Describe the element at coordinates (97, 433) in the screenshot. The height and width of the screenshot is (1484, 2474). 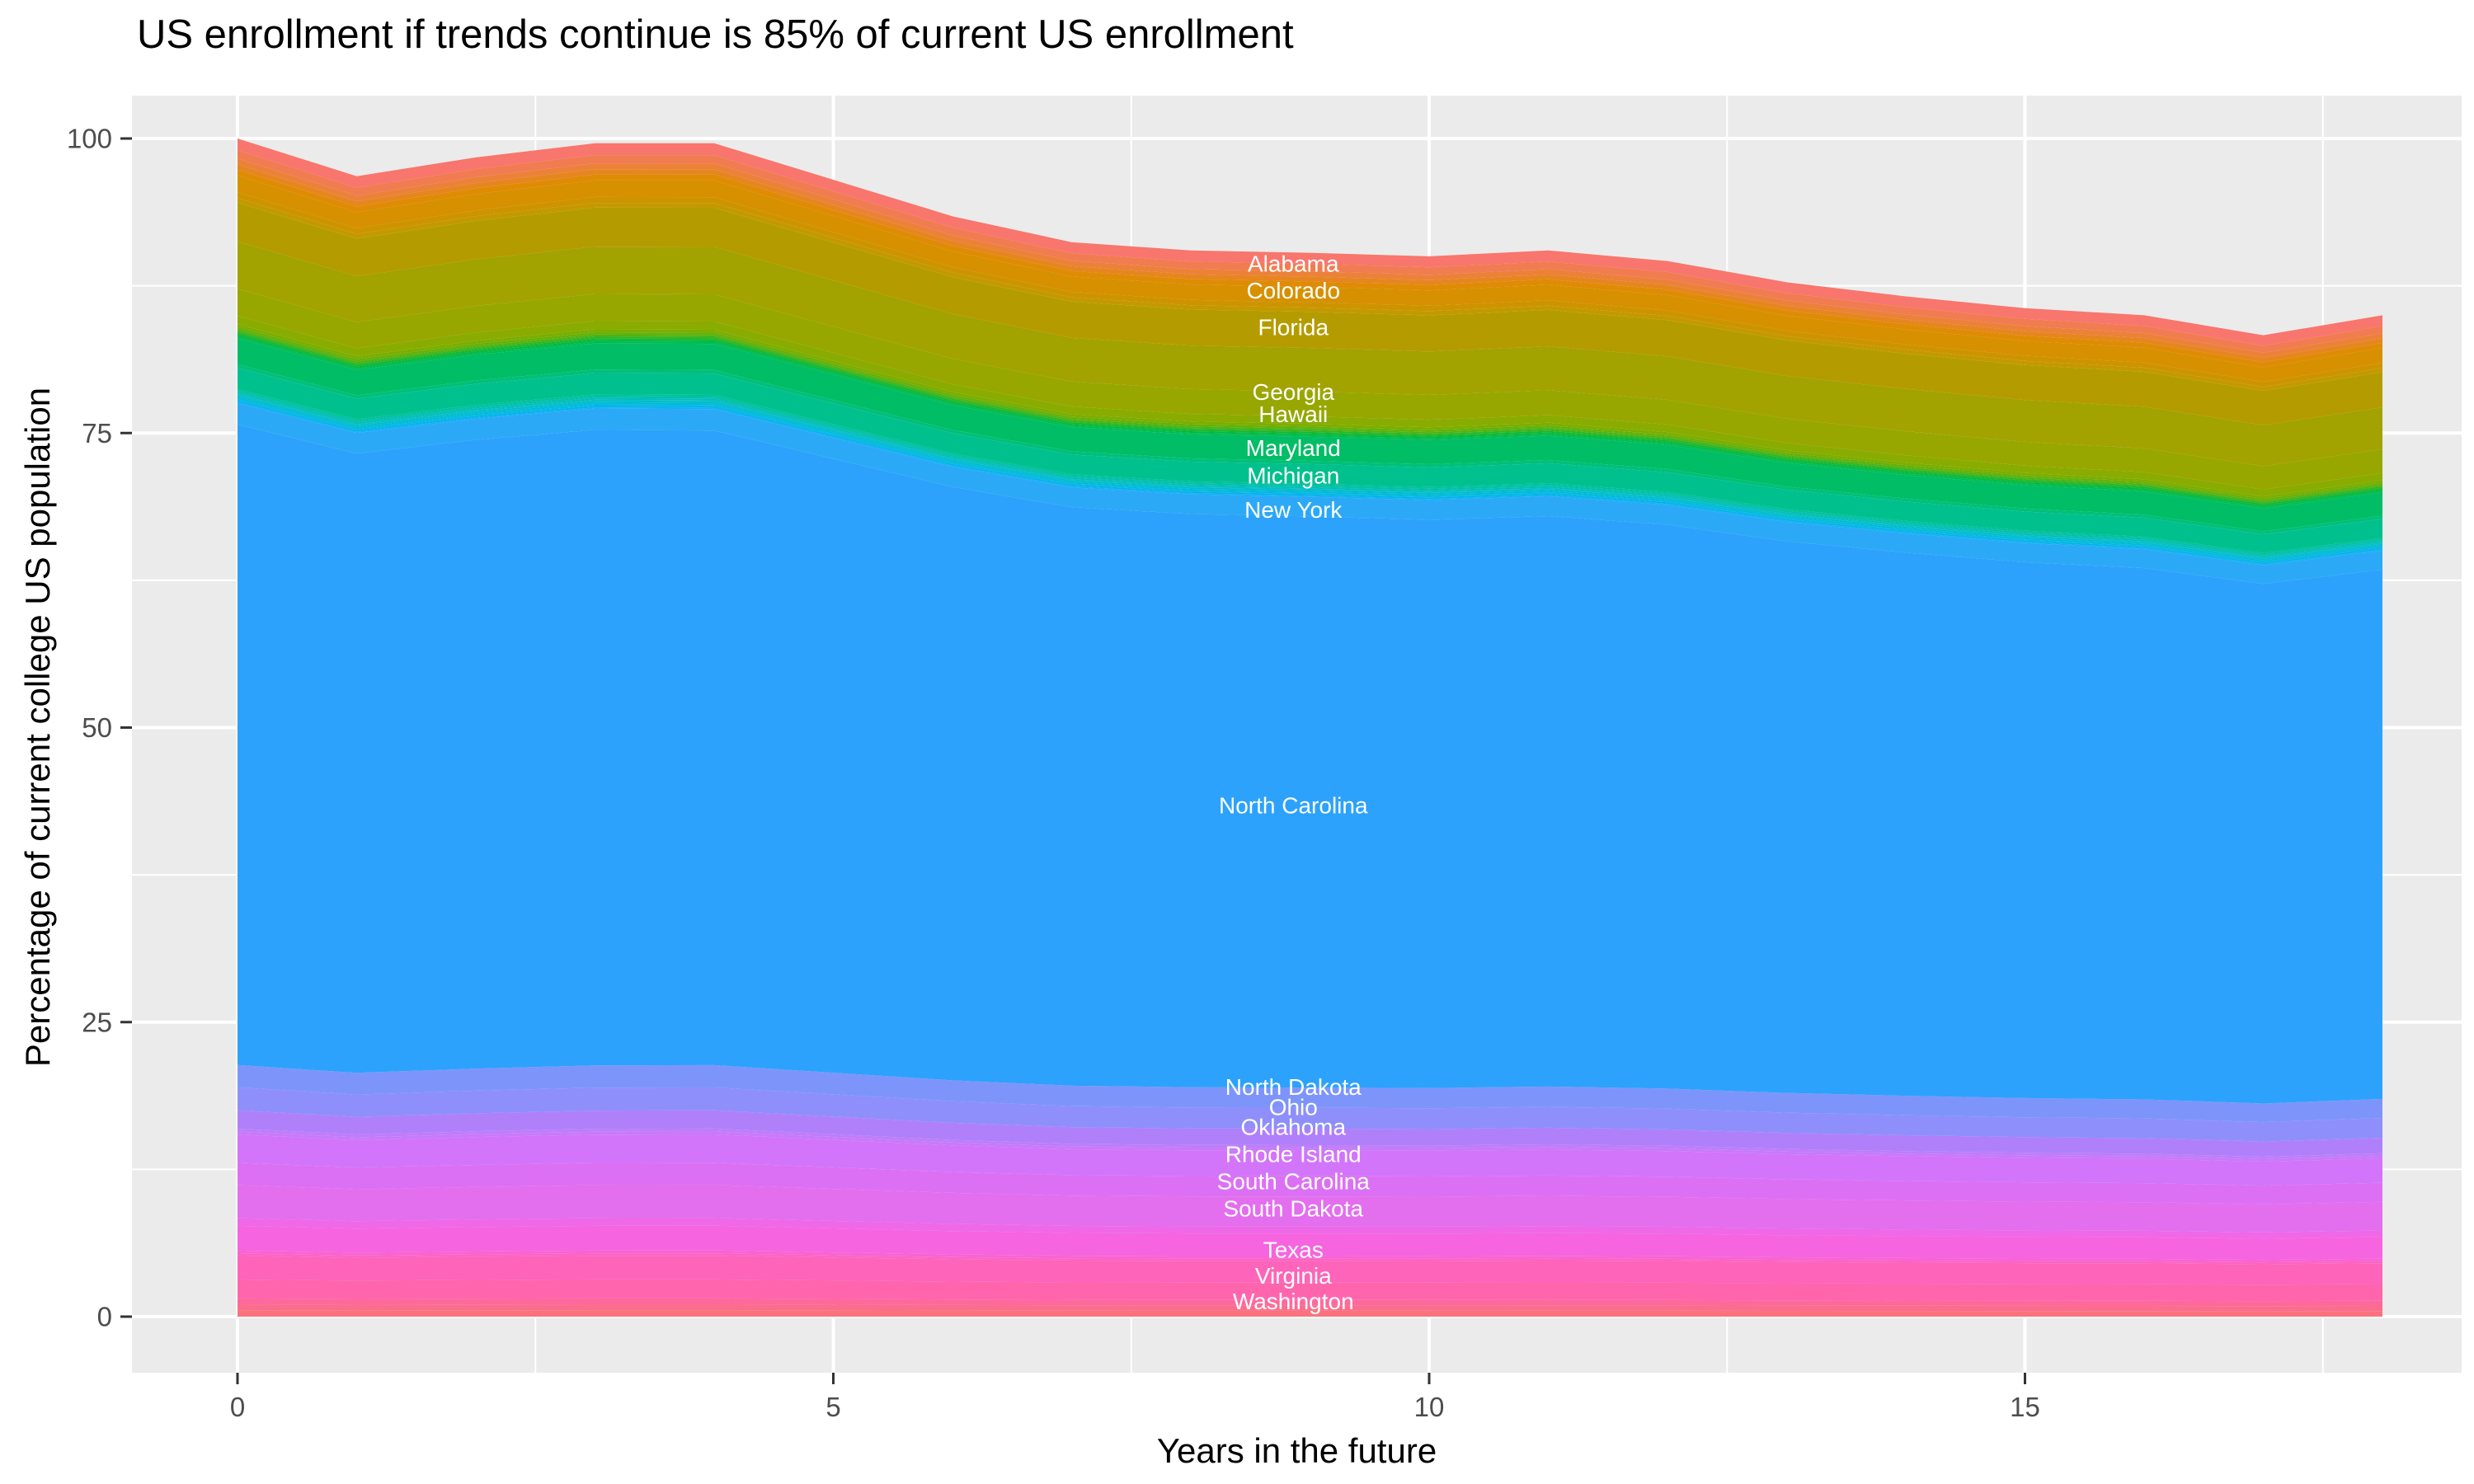
I see `y-tick-label-75: 75` at that location.